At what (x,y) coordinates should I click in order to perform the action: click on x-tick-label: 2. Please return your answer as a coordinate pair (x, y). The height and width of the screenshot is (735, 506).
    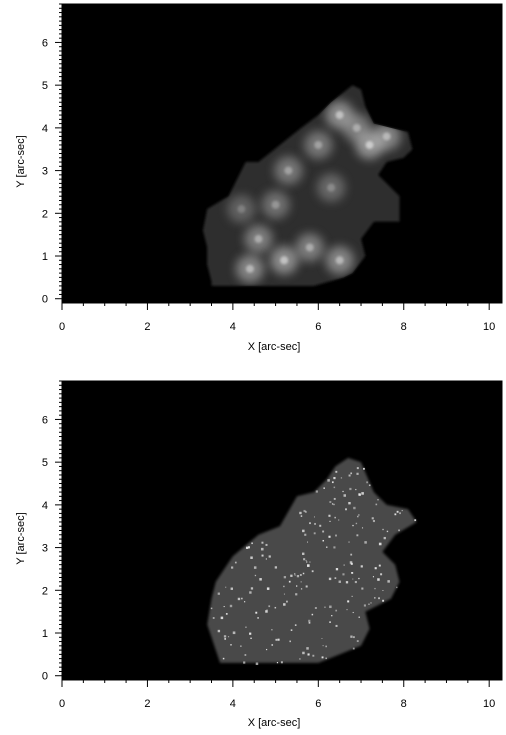
    Looking at the image, I should click on (147, 704).